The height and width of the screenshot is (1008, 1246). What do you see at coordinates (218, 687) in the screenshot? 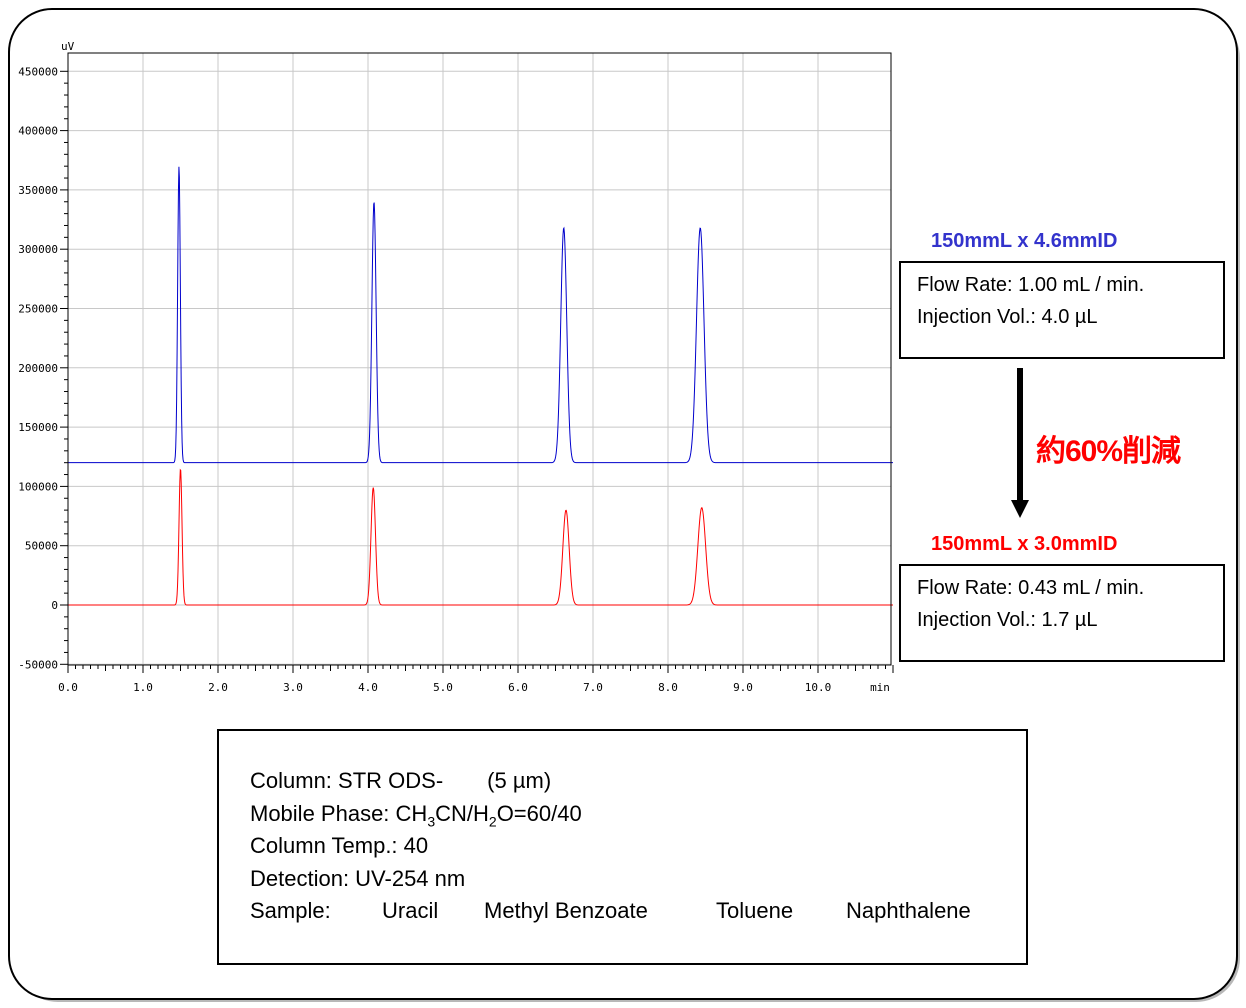
I see `x-tick-label: 2.0` at bounding box center [218, 687].